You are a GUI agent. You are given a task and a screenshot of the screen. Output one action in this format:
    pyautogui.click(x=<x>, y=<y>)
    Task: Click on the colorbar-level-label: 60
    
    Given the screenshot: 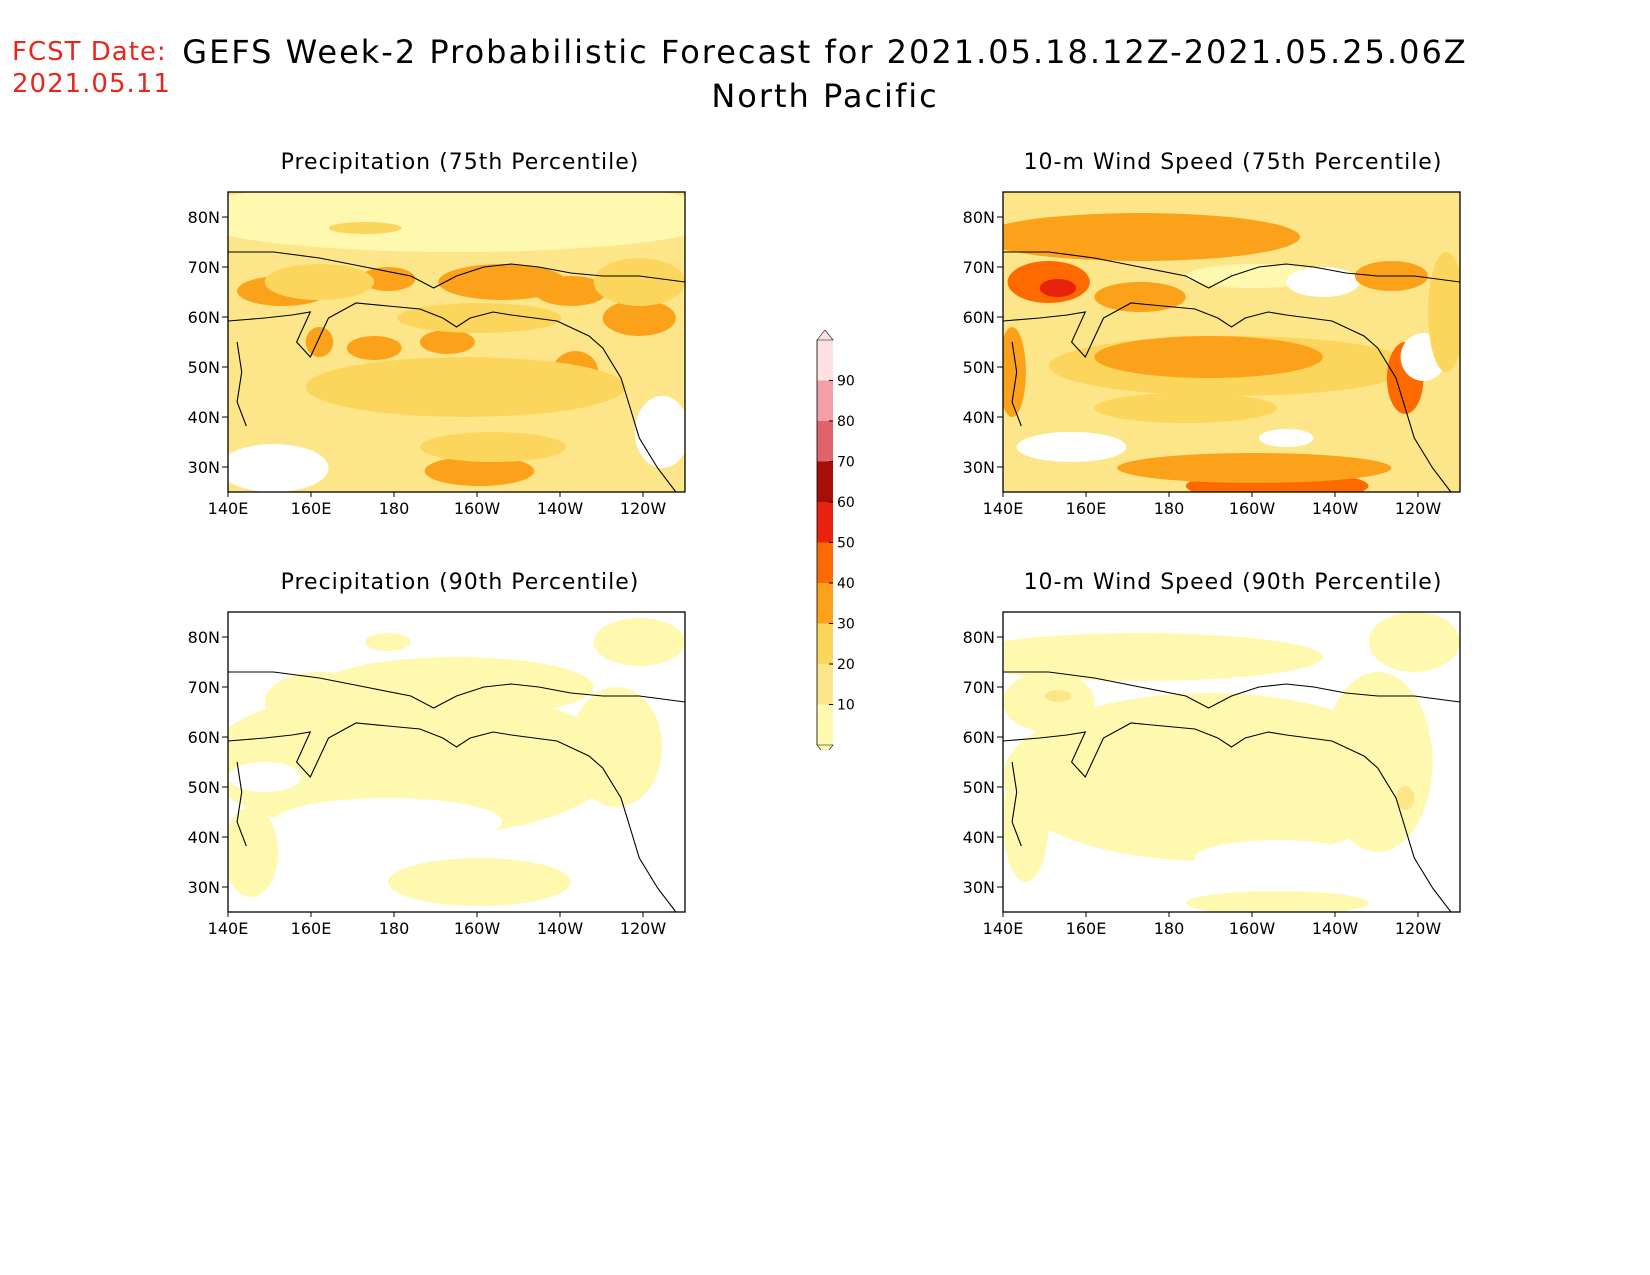 What is the action you would take?
    pyautogui.click(x=846, y=503)
    